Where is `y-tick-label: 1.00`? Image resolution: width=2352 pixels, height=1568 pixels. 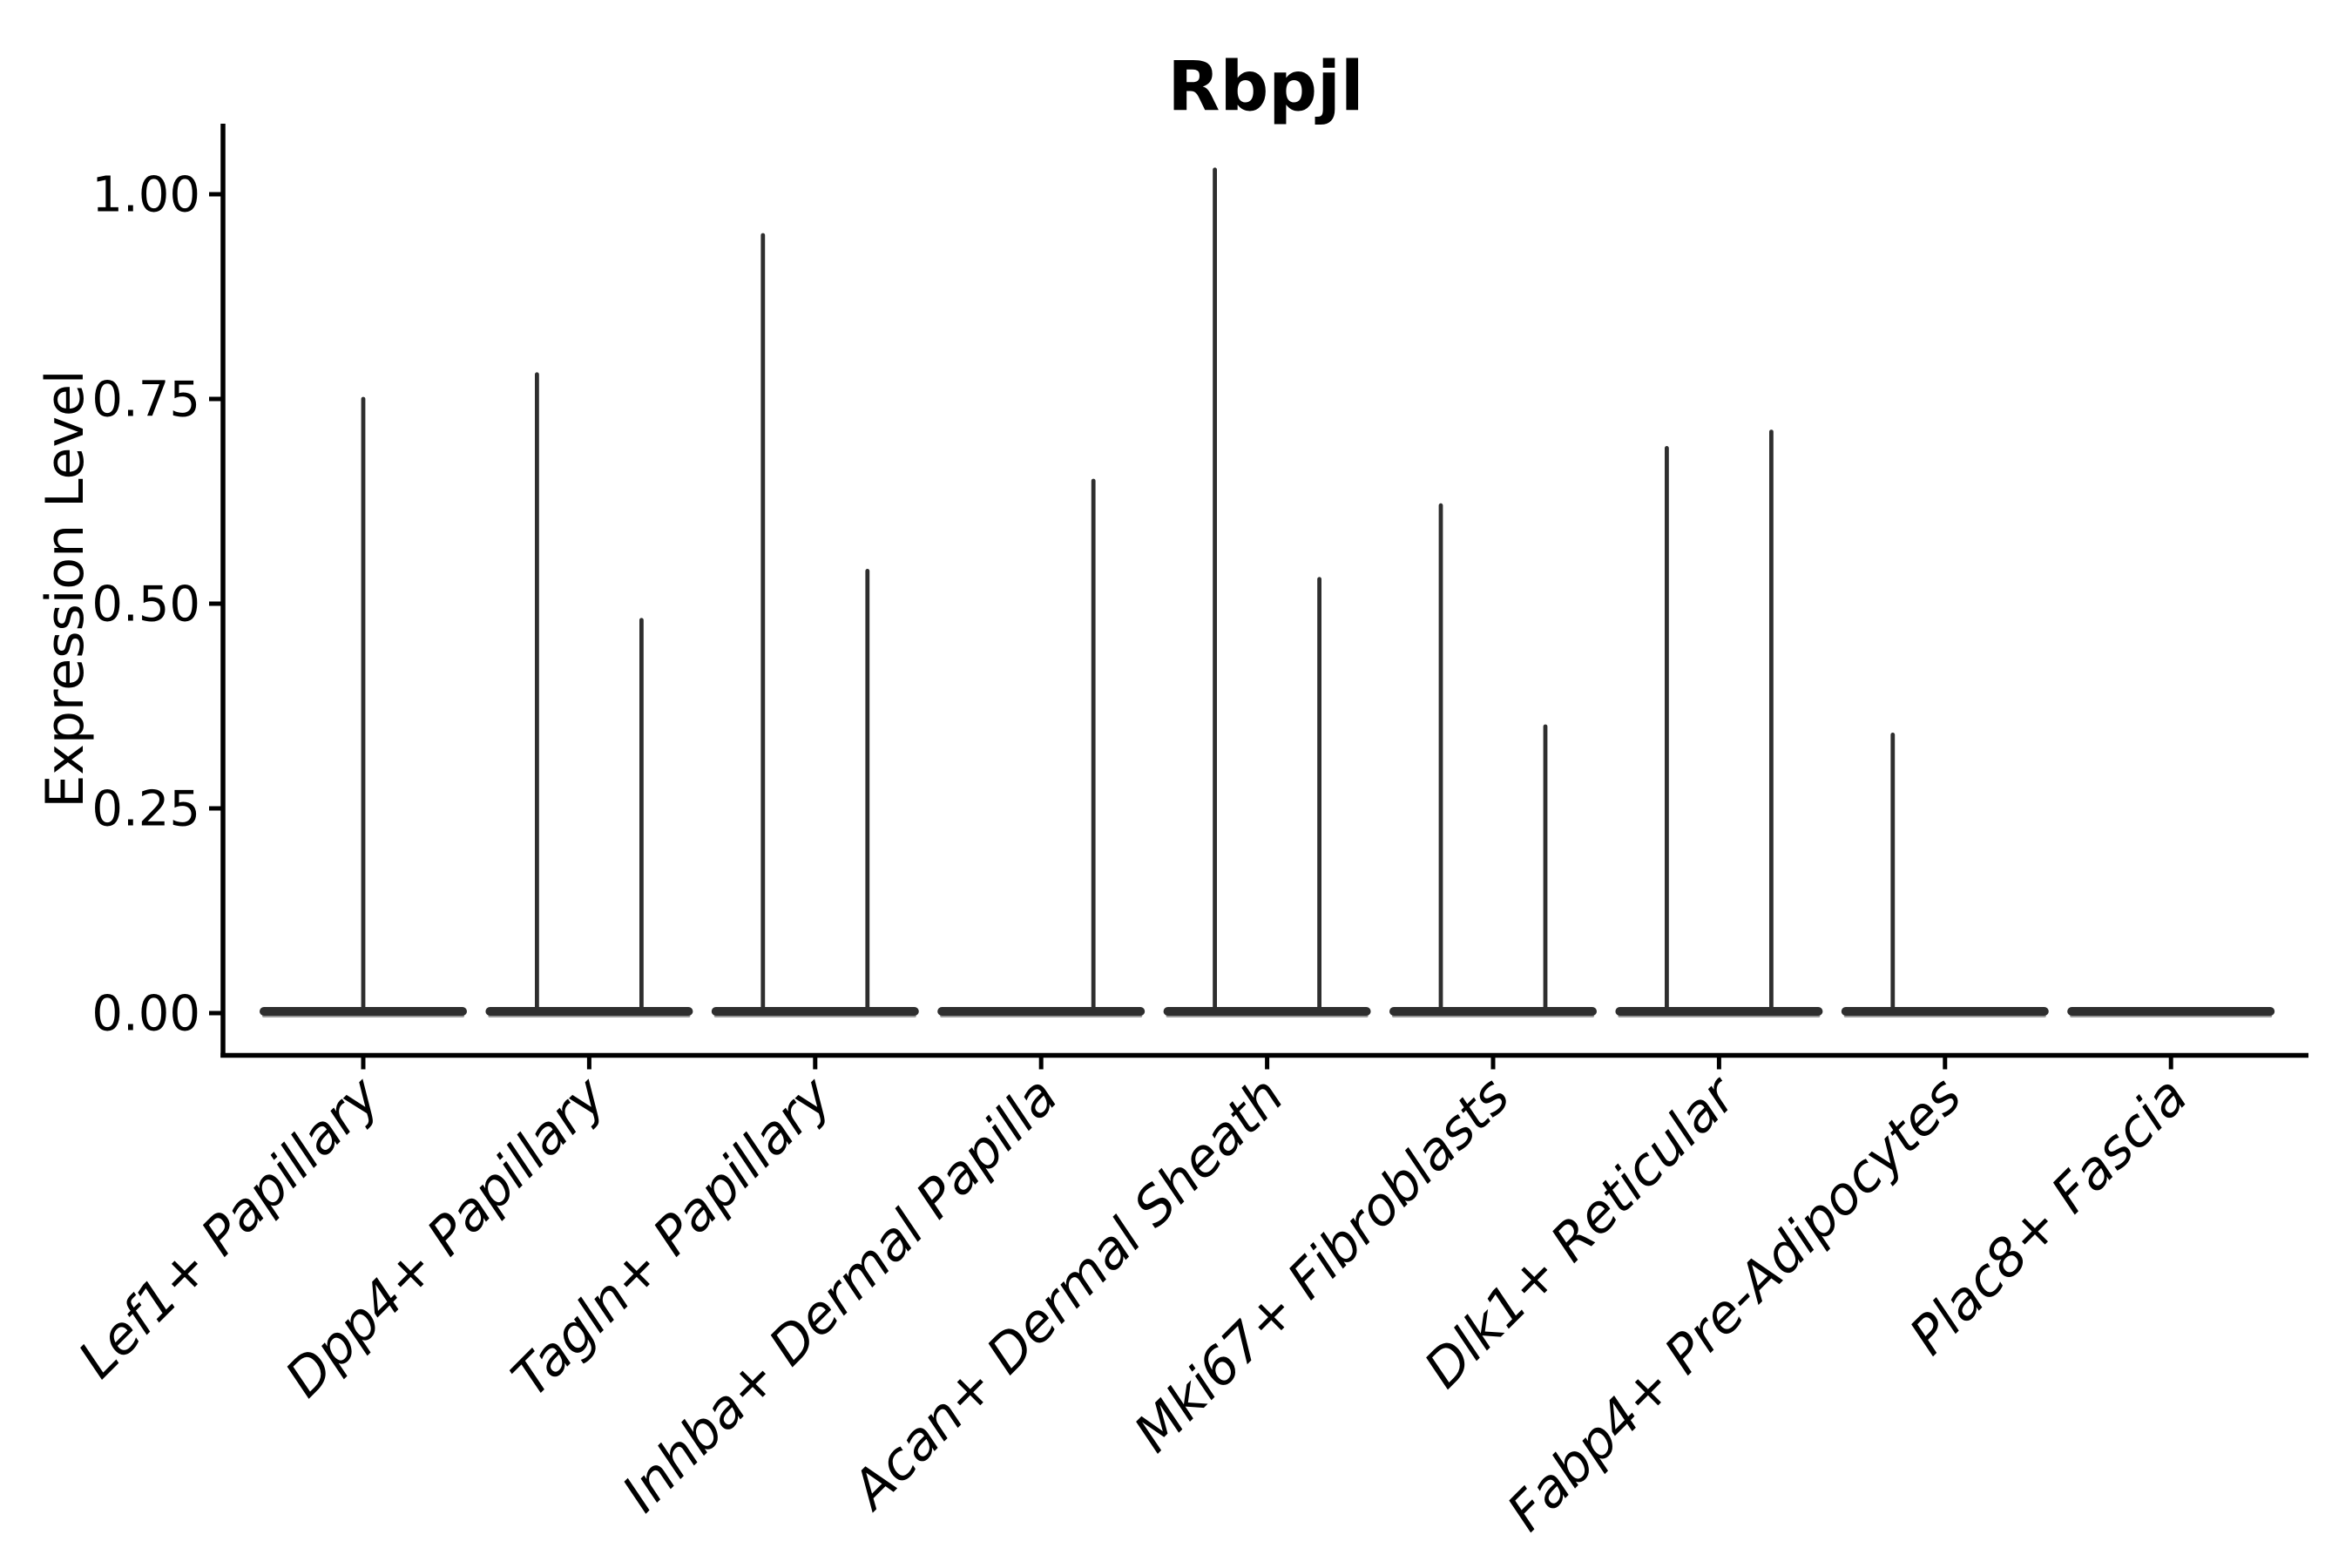
y-tick-label: 1.00 is located at coordinates (145, 195).